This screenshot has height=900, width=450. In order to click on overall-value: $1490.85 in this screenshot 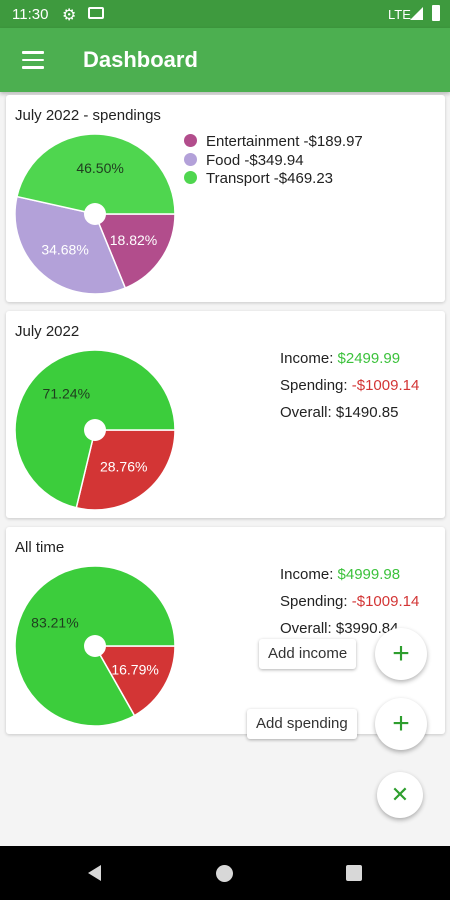, I will do `click(367, 412)`.